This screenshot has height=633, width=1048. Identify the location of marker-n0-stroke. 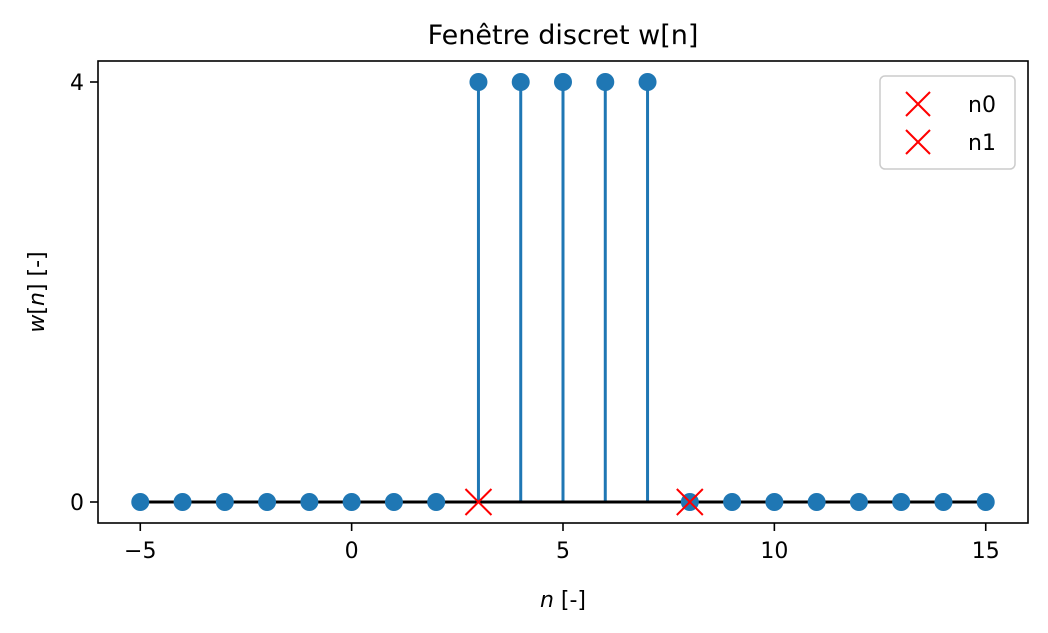
(478, 502).